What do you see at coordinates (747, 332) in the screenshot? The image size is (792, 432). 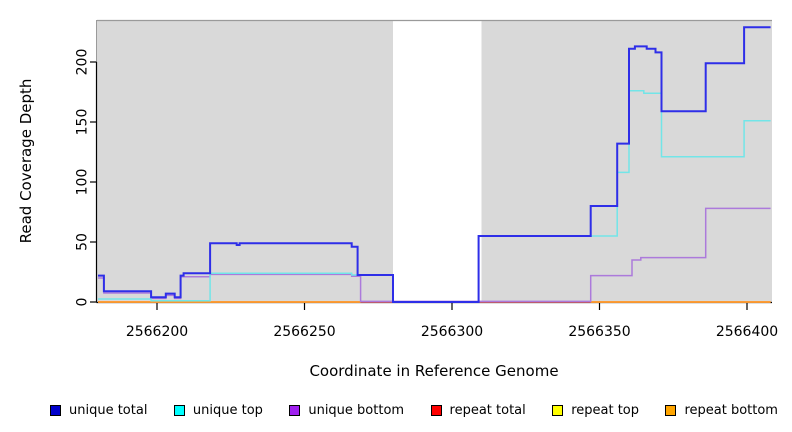 I see `x-tick-label: 2566400` at bounding box center [747, 332].